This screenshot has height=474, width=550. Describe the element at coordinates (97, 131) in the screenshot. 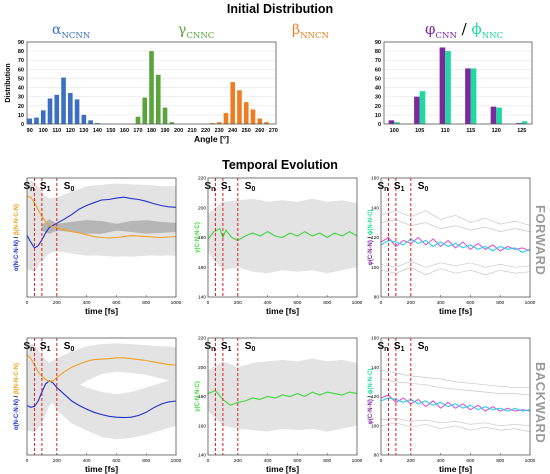

I see `x-tick-label: 140` at that location.